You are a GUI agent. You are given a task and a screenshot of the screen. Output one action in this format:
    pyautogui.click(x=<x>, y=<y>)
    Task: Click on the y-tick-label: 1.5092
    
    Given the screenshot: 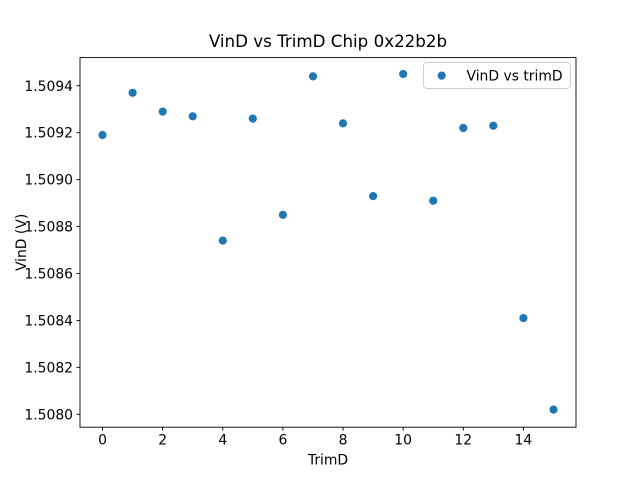 What is the action you would take?
    pyautogui.click(x=48, y=134)
    